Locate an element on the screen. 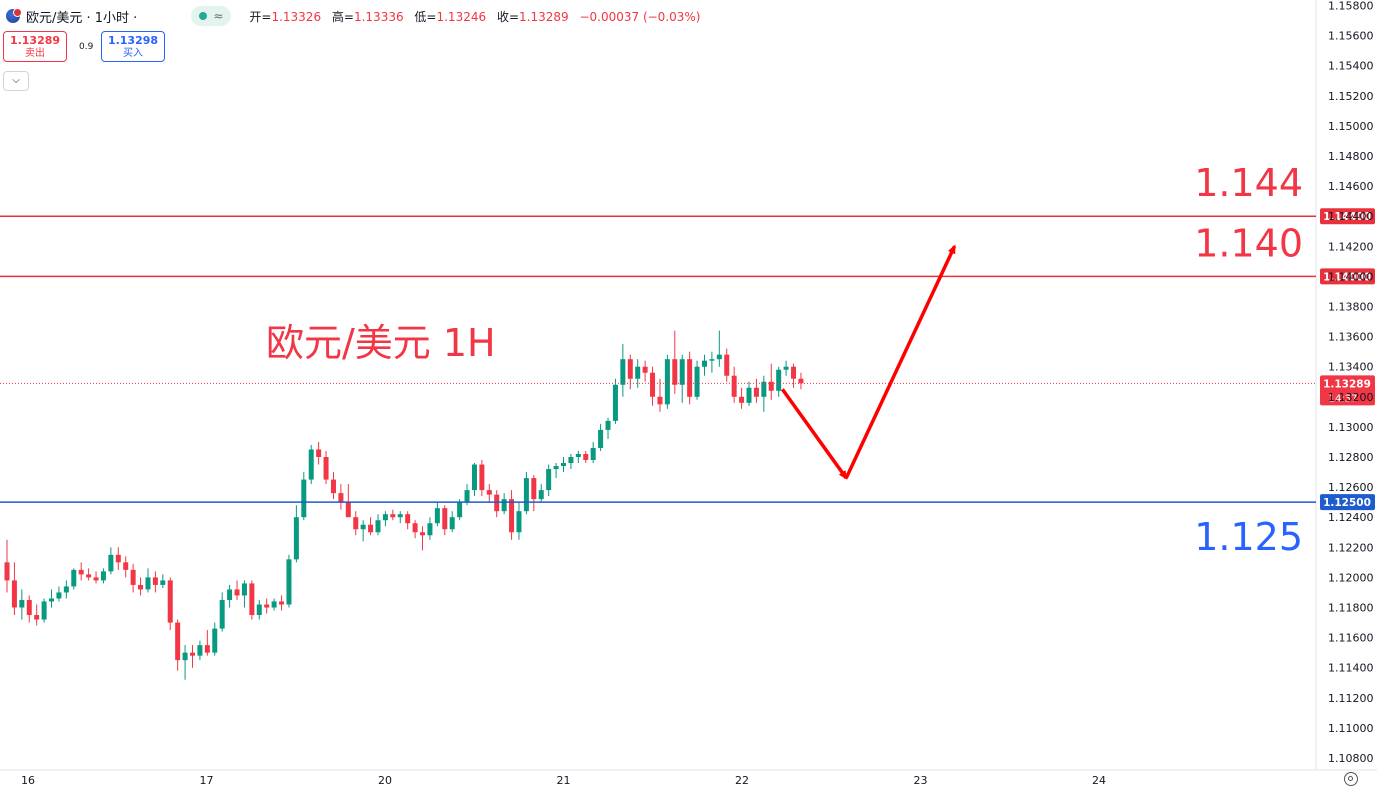 The width and height of the screenshot is (1377, 796). buy-price: 1.13298 is located at coordinates (133, 40).